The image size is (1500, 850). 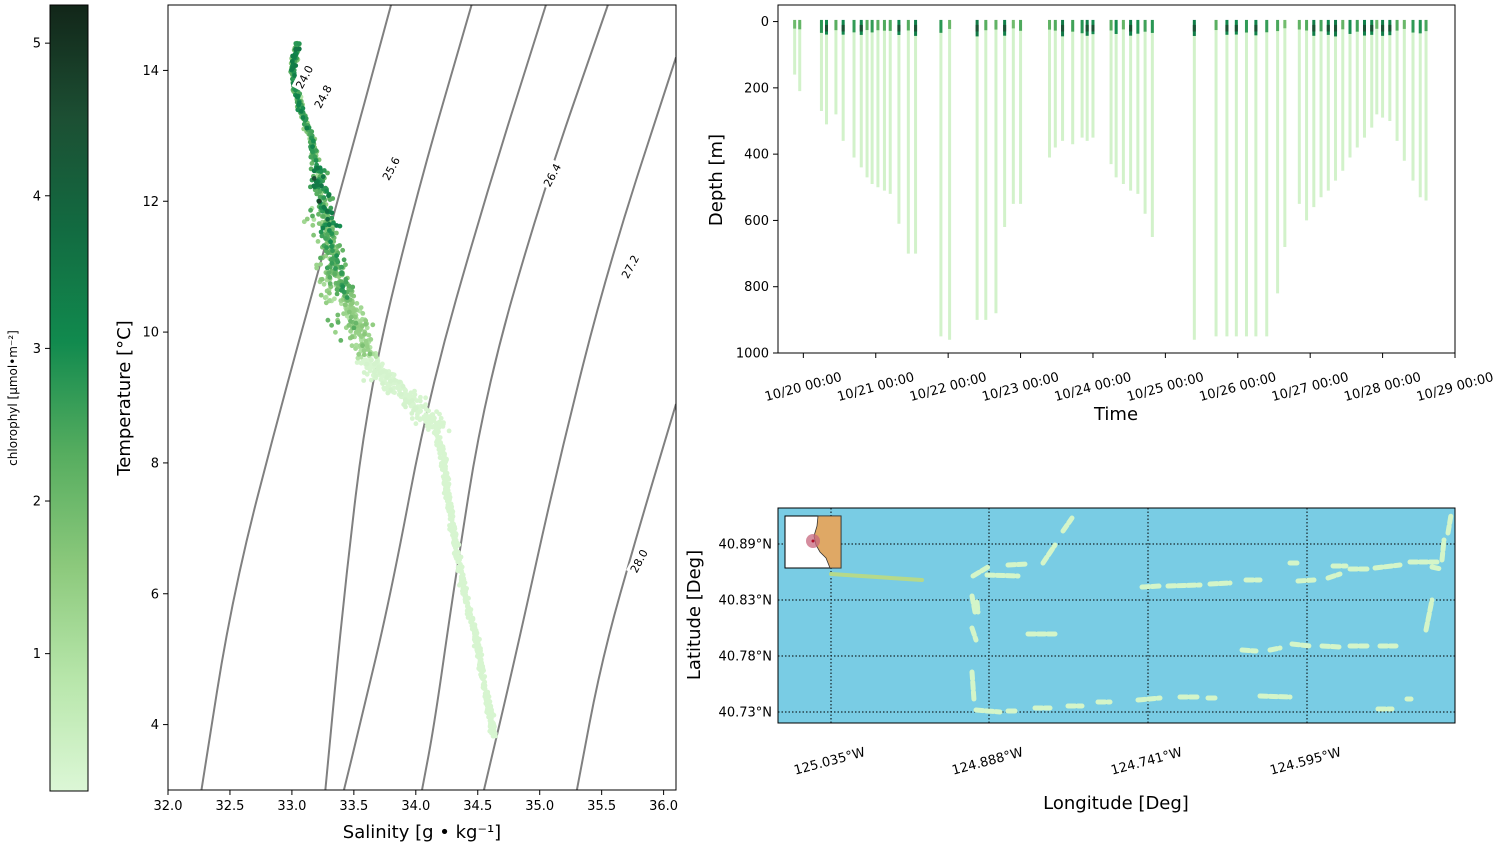 What do you see at coordinates (756, 155) in the screenshot?
I see `dt-y-tick-label: 400` at bounding box center [756, 155].